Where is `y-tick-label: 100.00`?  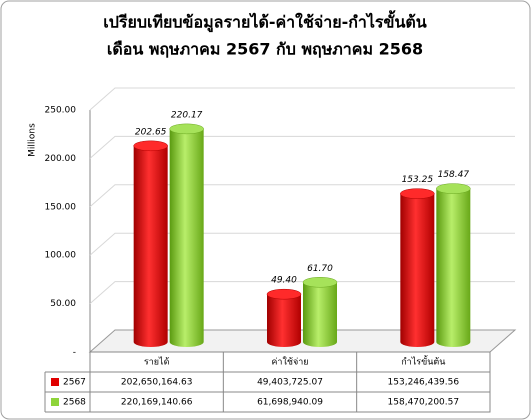
y-tick-label: 100.00 is located at coordinates (61, 256).